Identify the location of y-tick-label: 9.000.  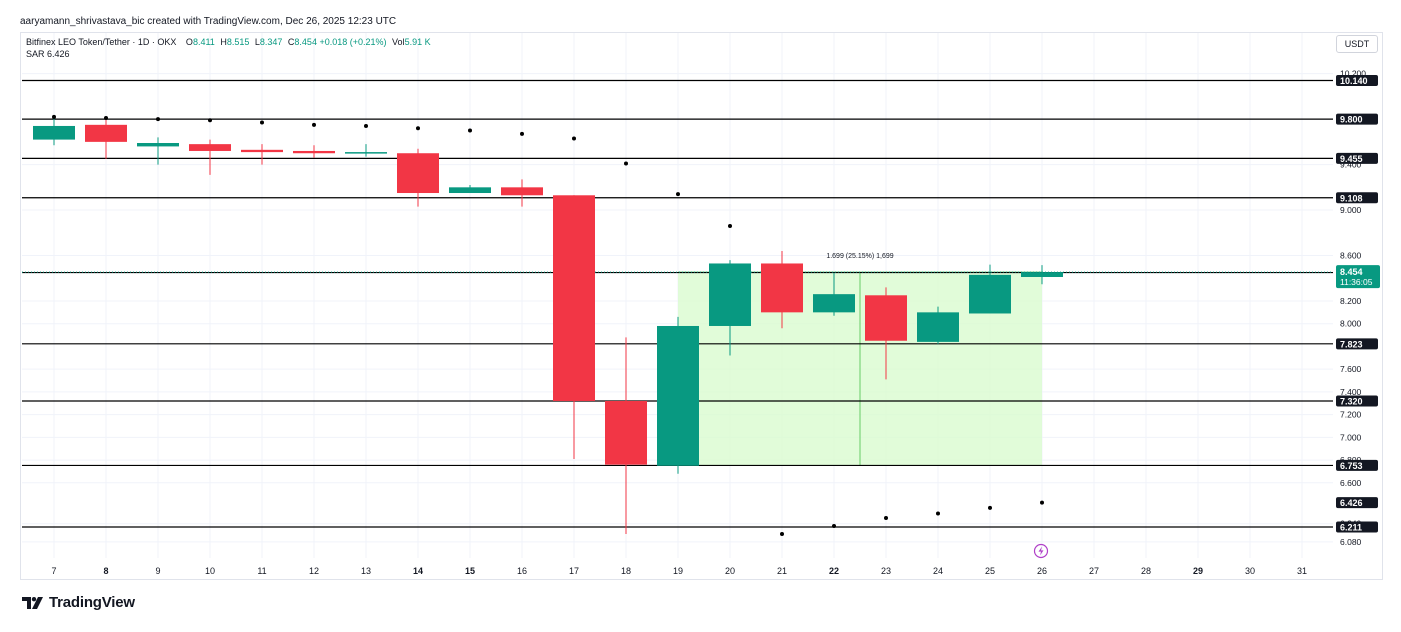
(1351, 210).